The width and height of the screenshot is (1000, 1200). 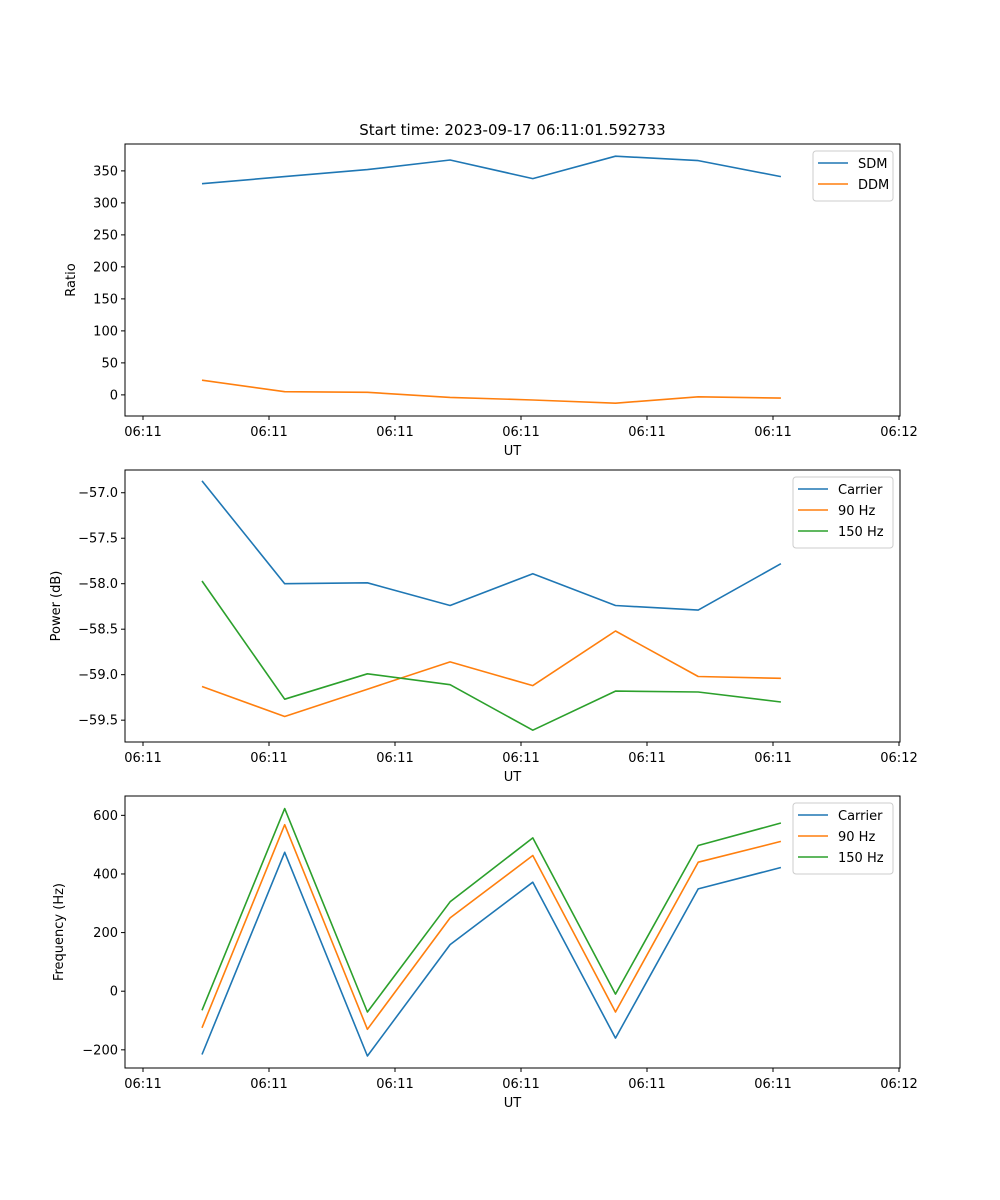 I want to click on y-tick-label: 350, so click(x=105, y=171).